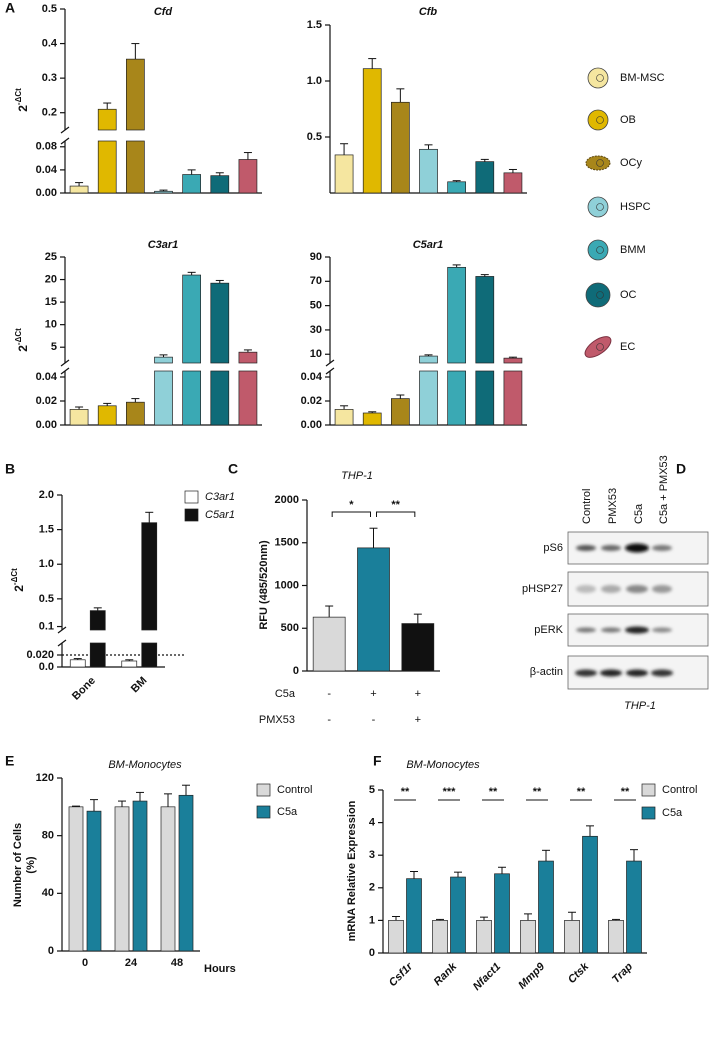 This screenshot has height=1039, width=713. Describe the element at coordinates (9, 761) in the screenshot. I see `panel-label: E` at that location.